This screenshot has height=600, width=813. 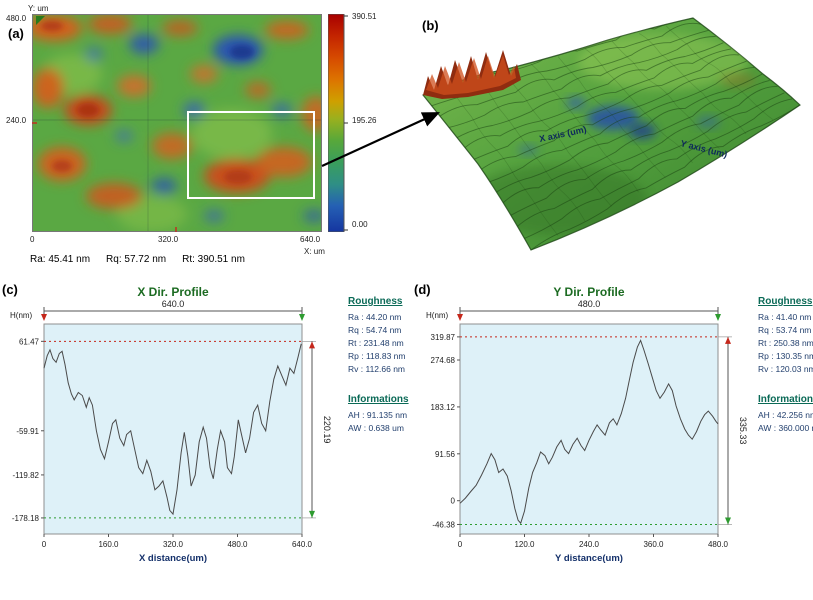 What do you see at coordinates (108, 544) in the screenshot?
I see `x-tick-label: 160.0` at bounding box center [108, 544].